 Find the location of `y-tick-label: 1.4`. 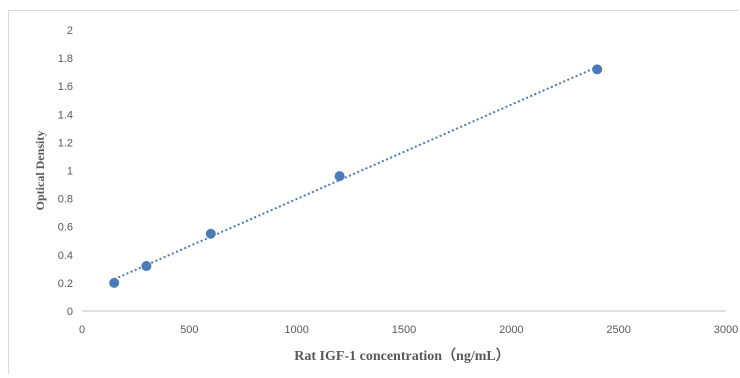

y-tick-label: 1.4 is located at coordinates (65, 115).